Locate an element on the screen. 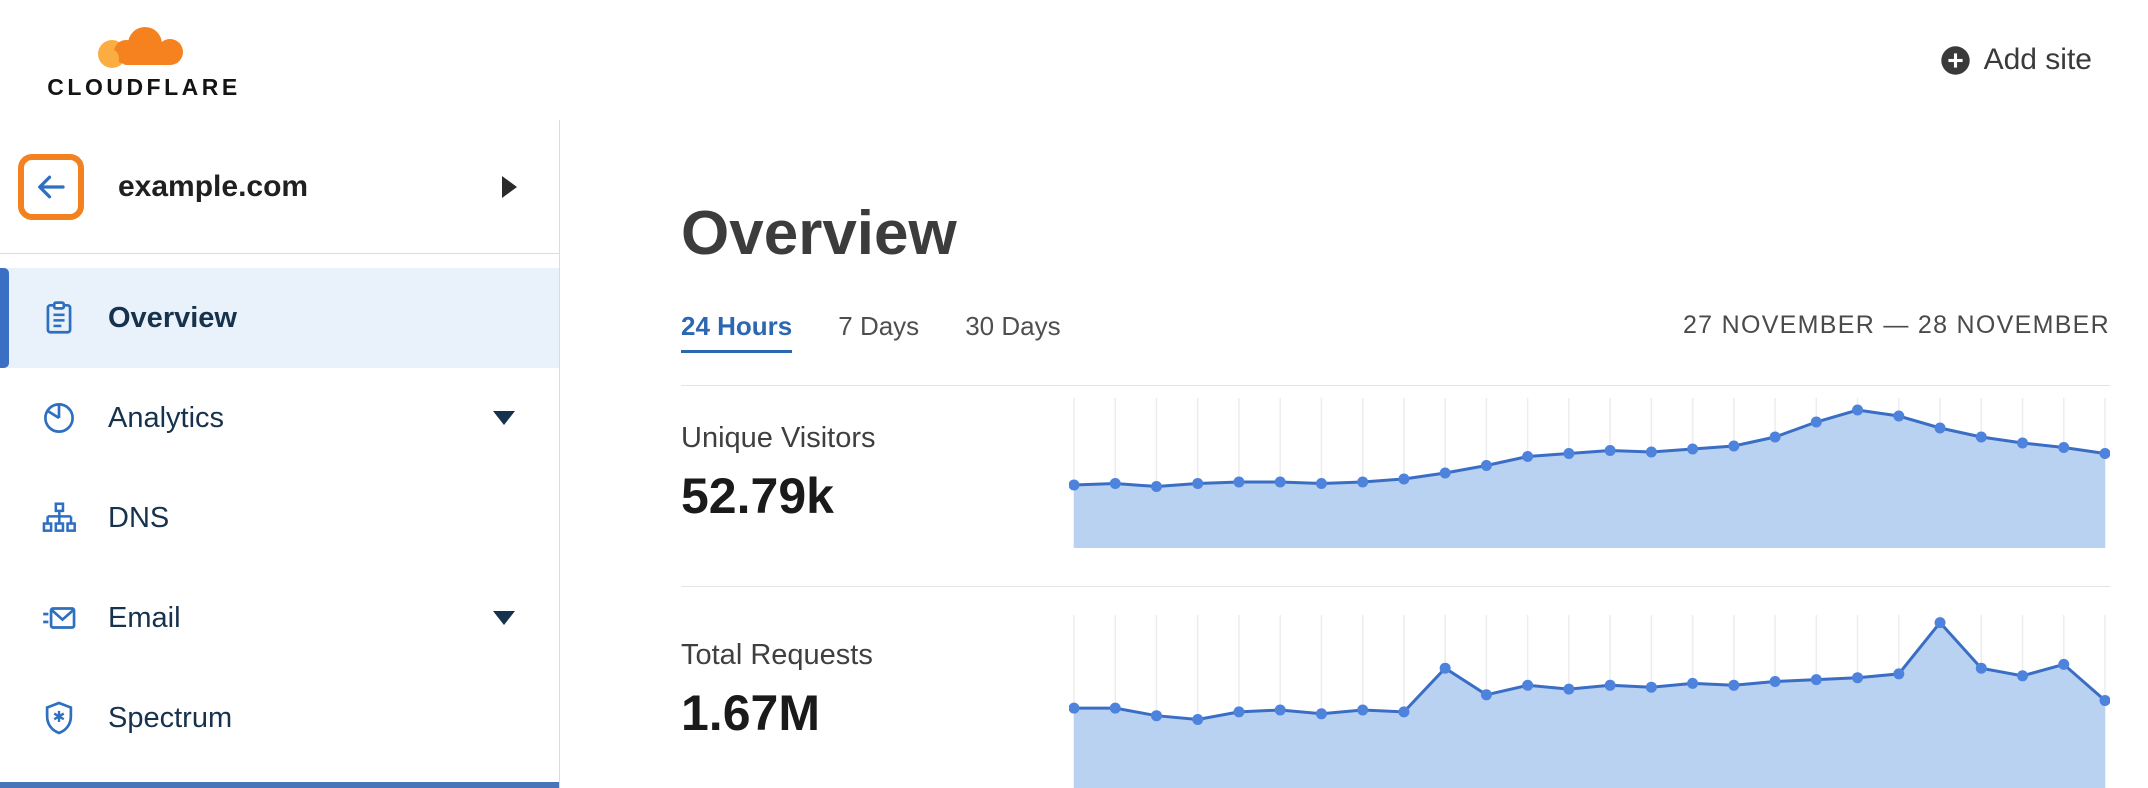 This screenshot has width=2148, height=788. metric-value: 1.67M is located at coordinates (750, 713).